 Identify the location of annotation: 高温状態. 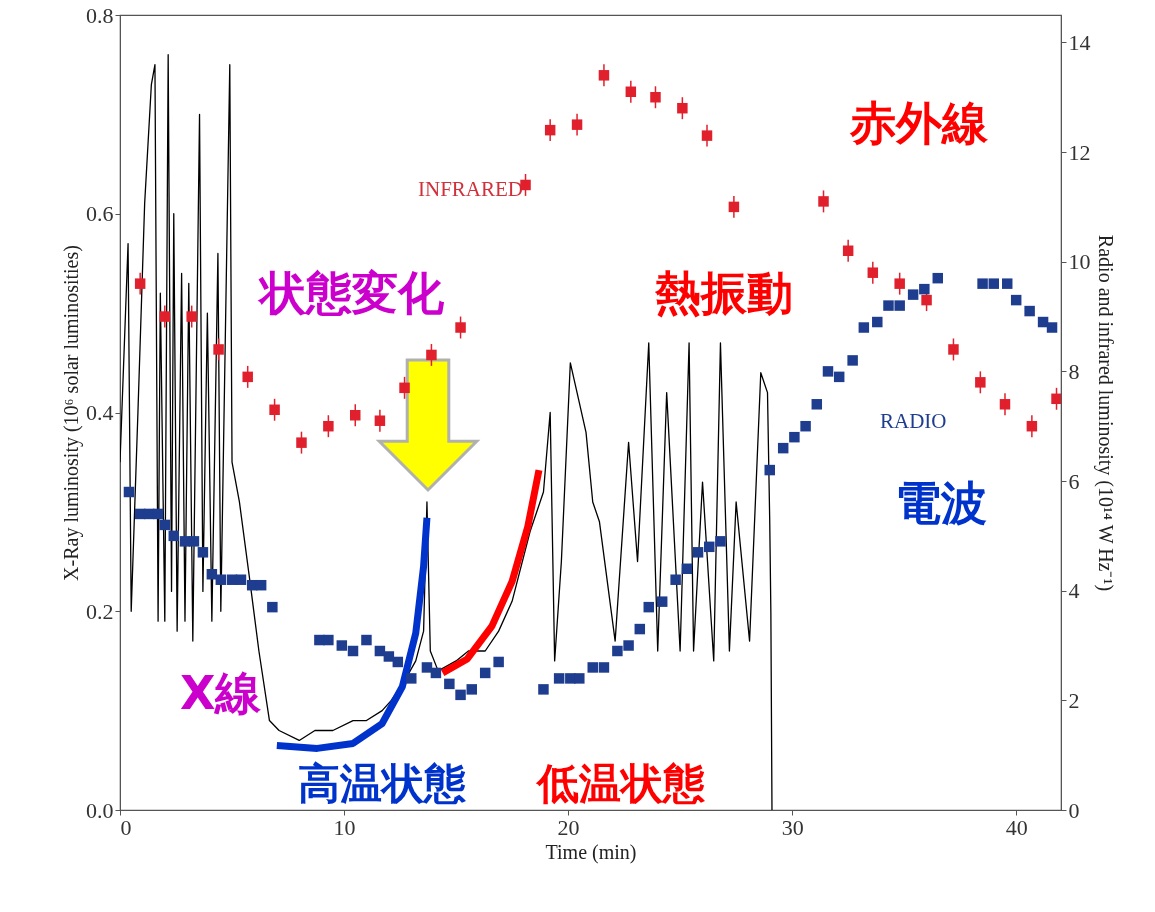
(382, 783).